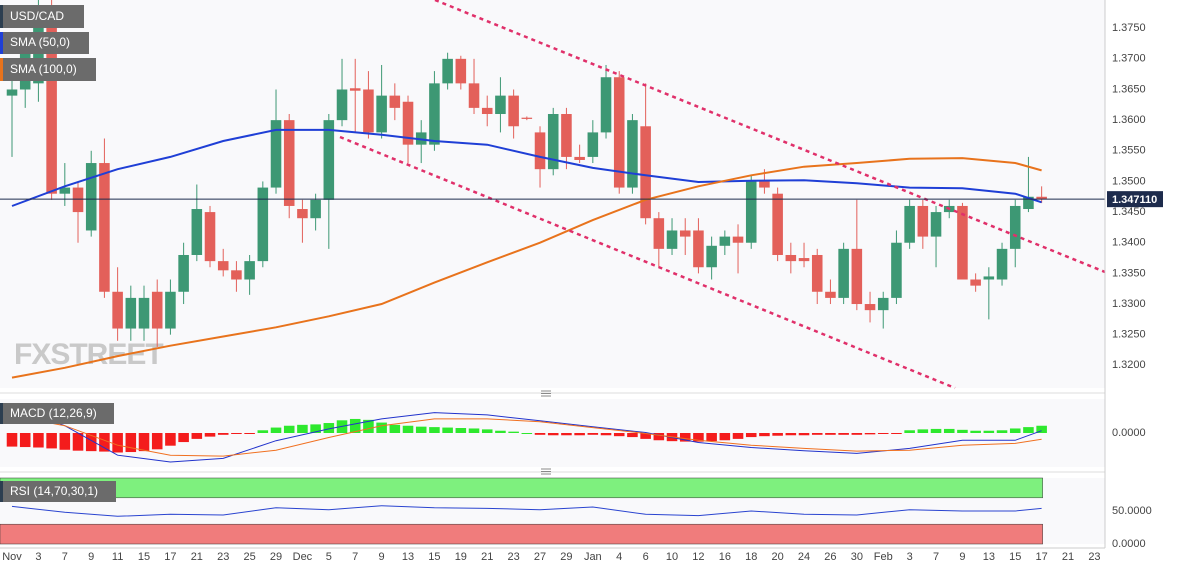  I want to click on line, so click(526, 167).